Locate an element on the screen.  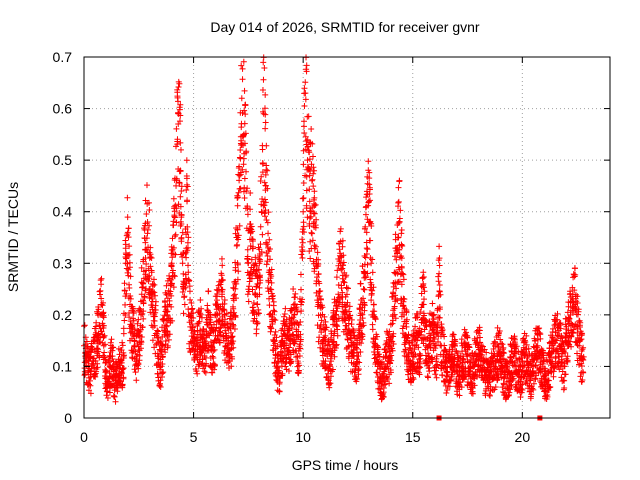
y-tick-label: 0.6 is located at coordinates (63, 109).